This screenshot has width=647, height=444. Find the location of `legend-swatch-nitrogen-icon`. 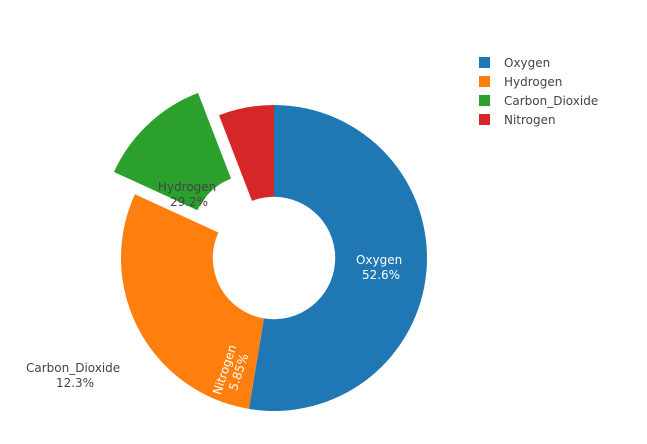

legend-swatch-nitrogen-icon is located at coordinates (484, 119).